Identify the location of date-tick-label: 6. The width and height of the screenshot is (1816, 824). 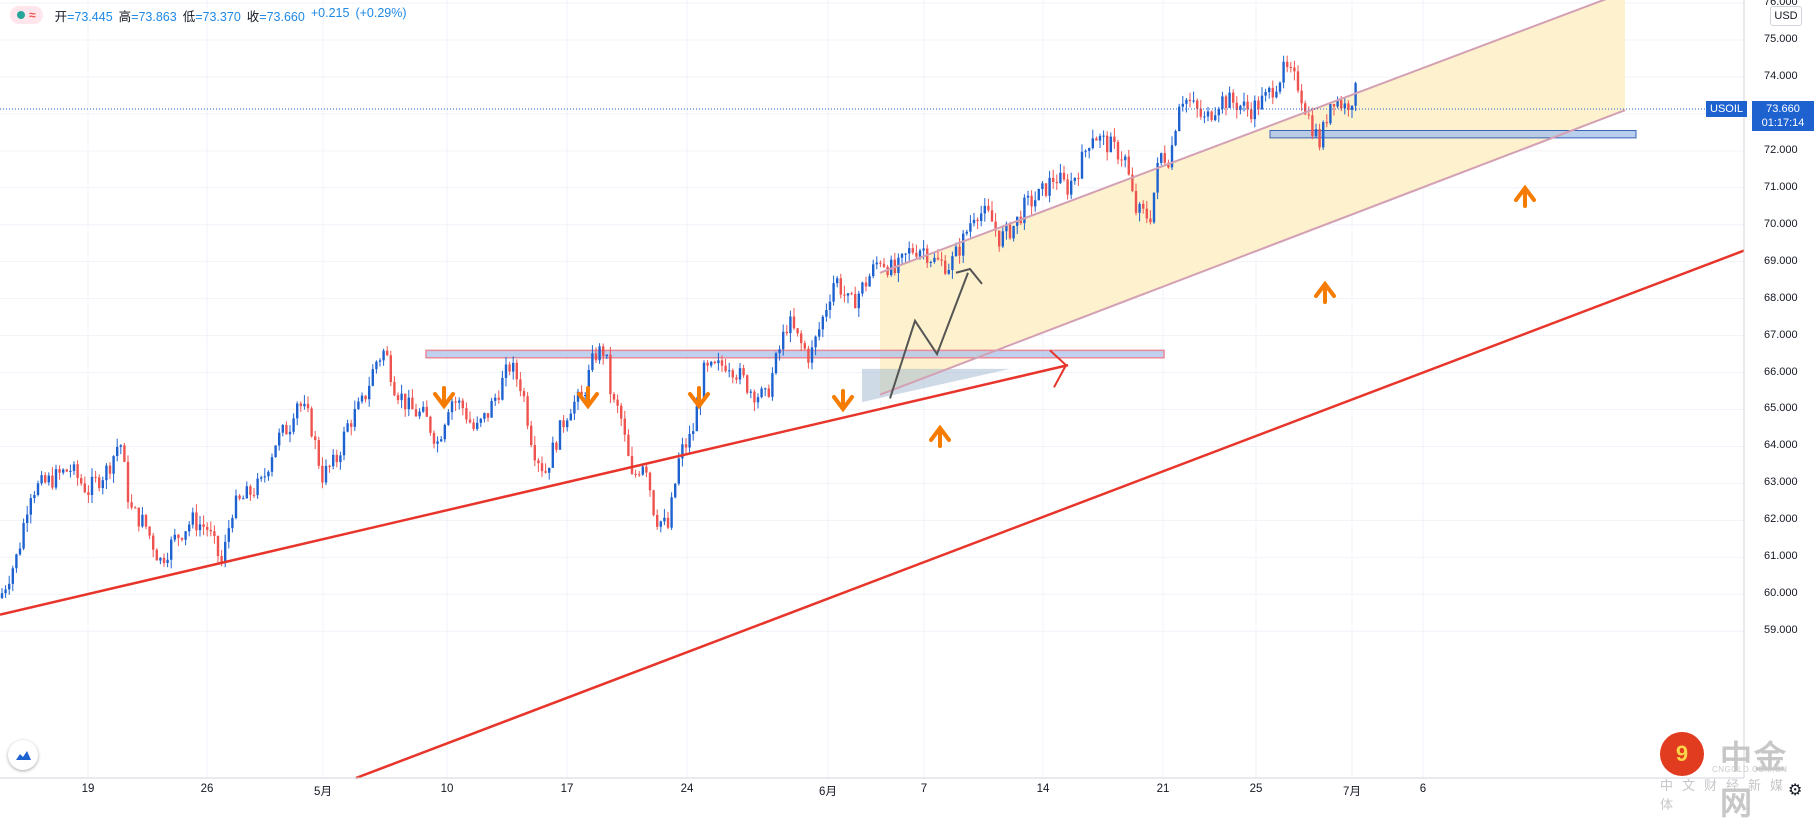
(1423, 789).